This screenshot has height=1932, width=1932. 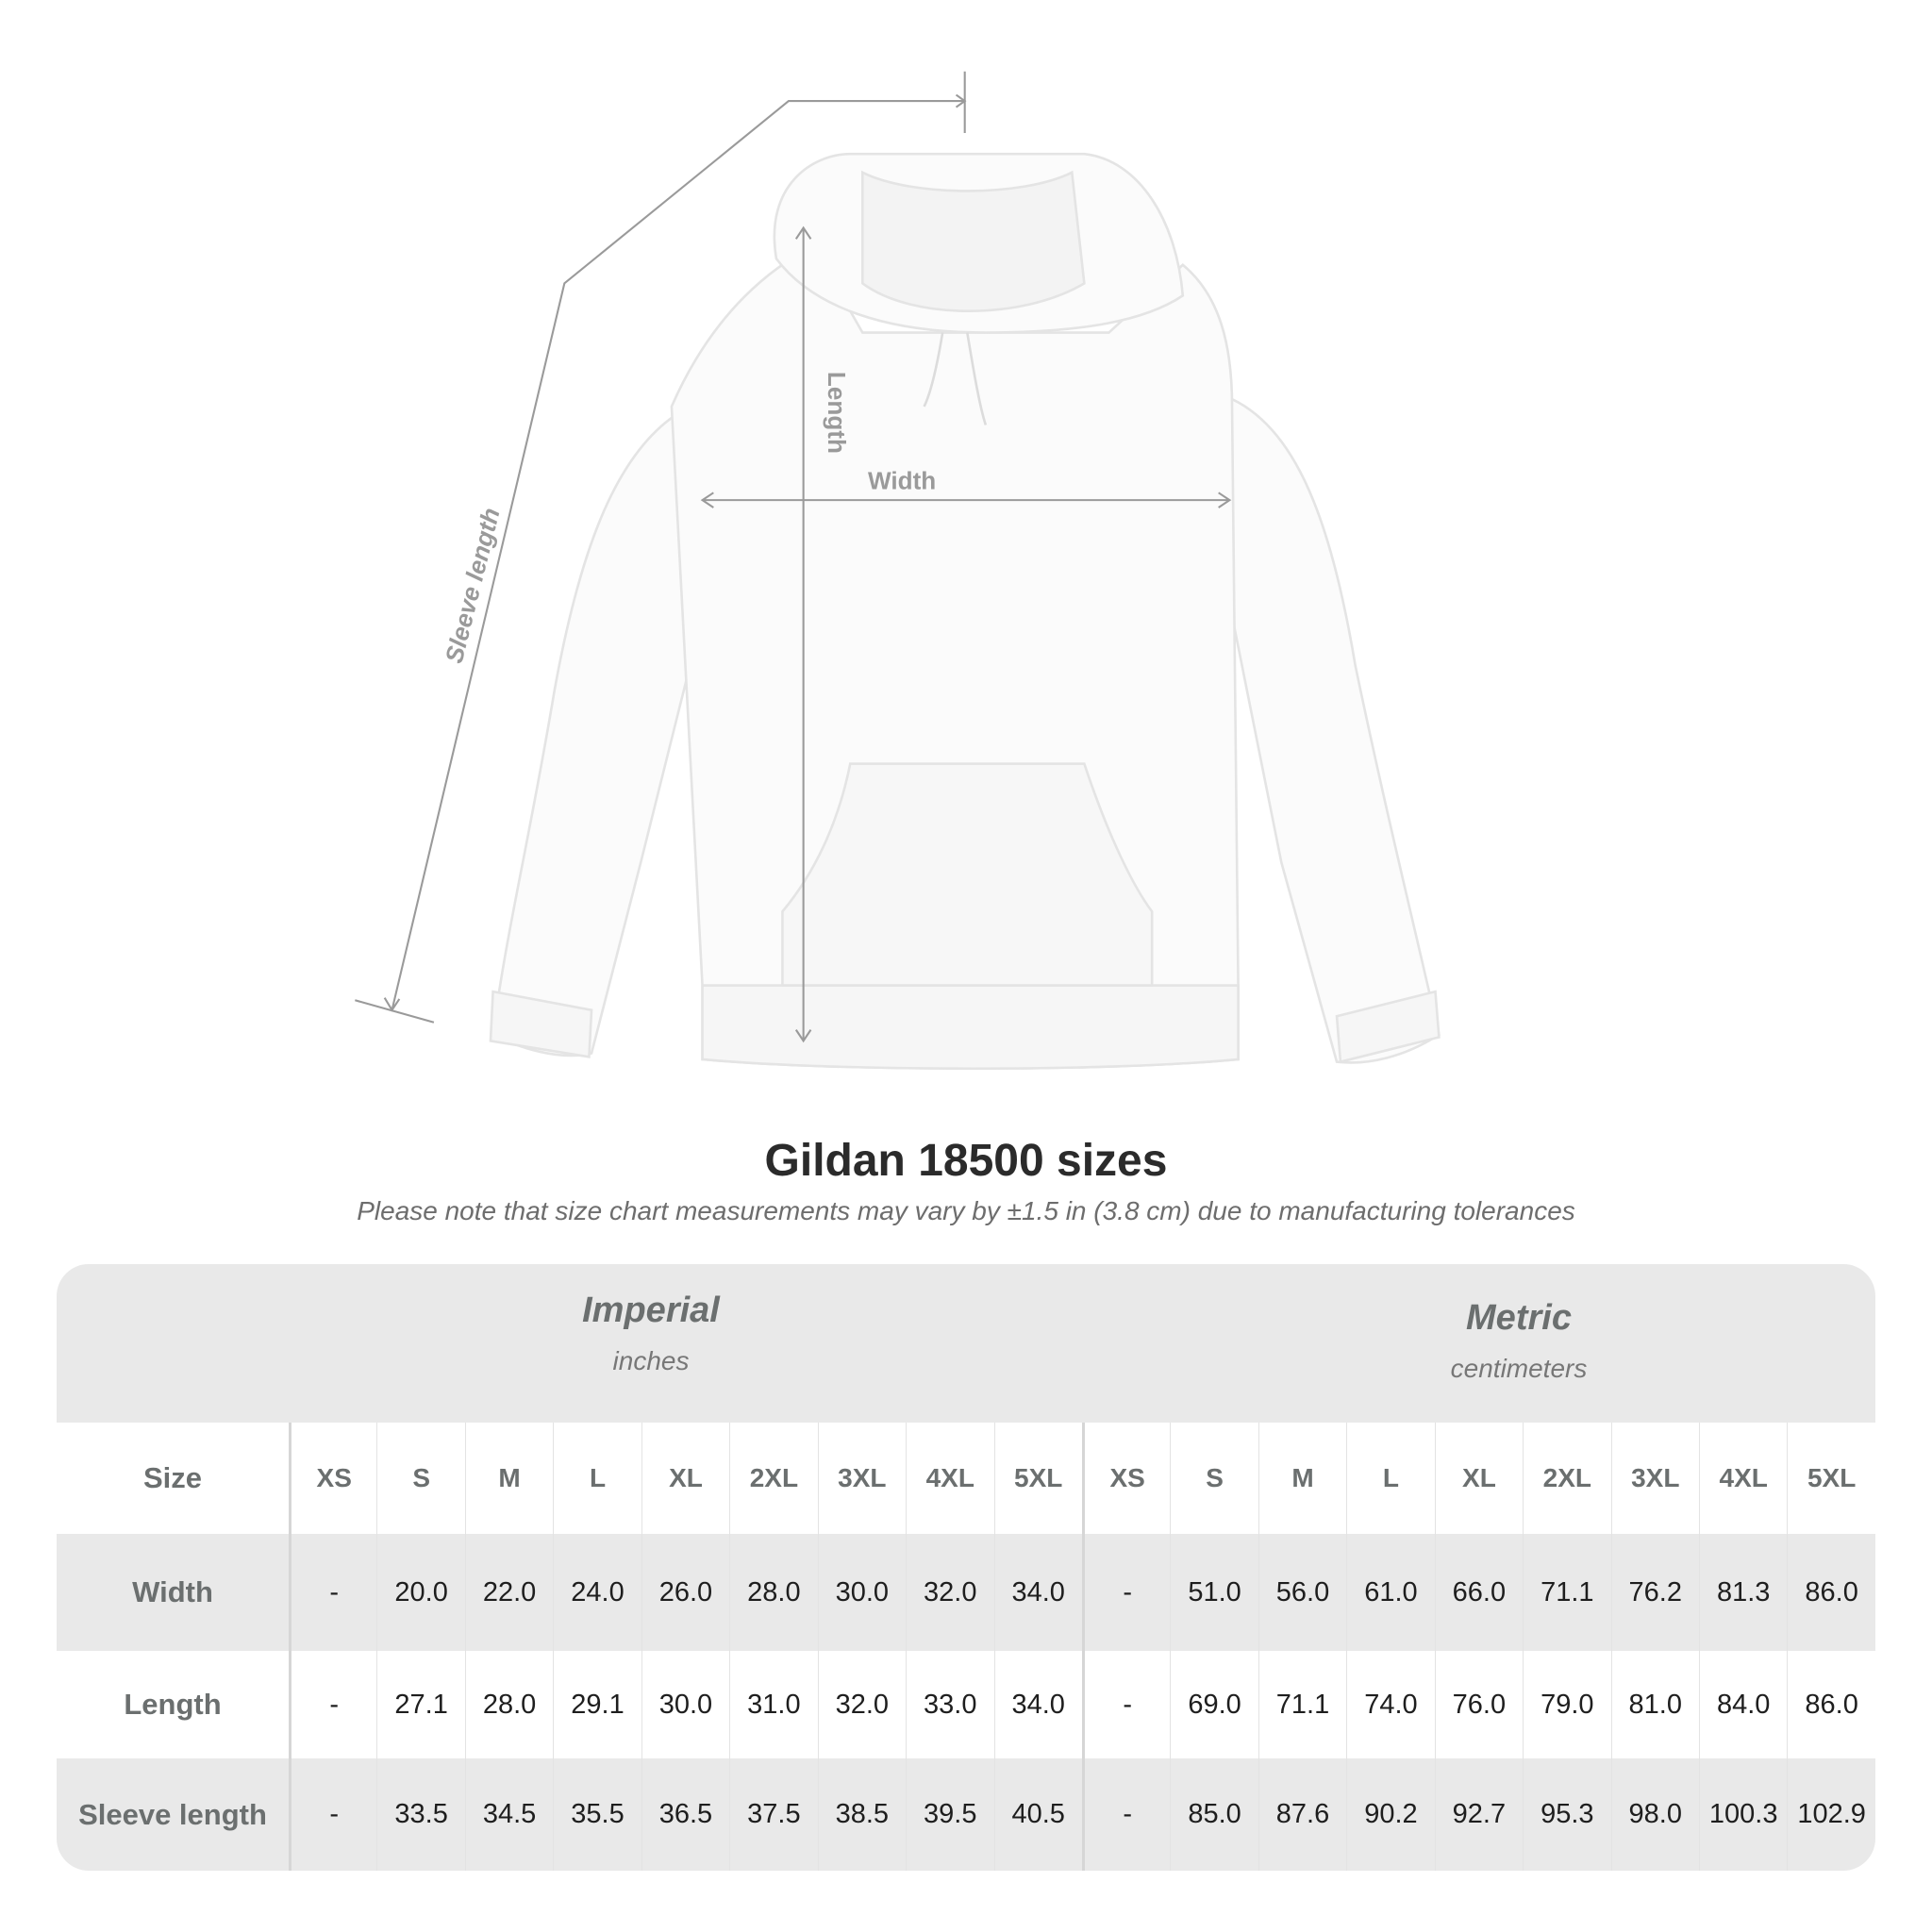 What do you see at coordinates (1519, 1368) in the screenshot?
I see `metric-unit: centimeters` at bounding box center [1519, 1368].